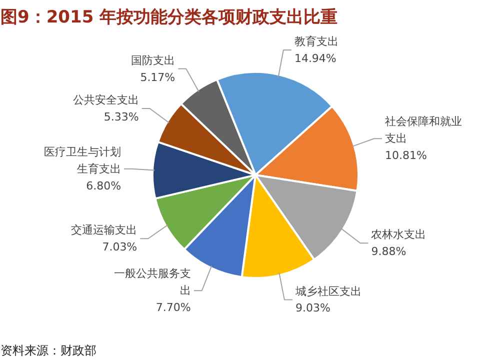 This screenshot has width=500, height=362. What do you see at coordinates (312, 308) in the screenshot?
I see `data-label: 9.03%` at bounding box center [312, 308].